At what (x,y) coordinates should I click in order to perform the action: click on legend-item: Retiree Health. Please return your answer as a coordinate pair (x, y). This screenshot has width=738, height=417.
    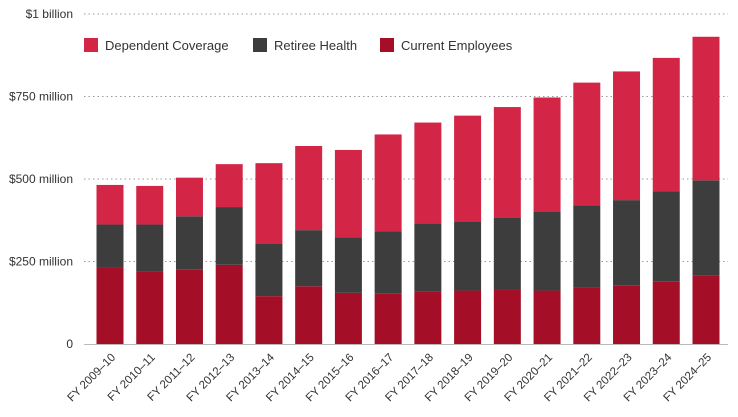
    Looking at the image, I should click on (305, 45).